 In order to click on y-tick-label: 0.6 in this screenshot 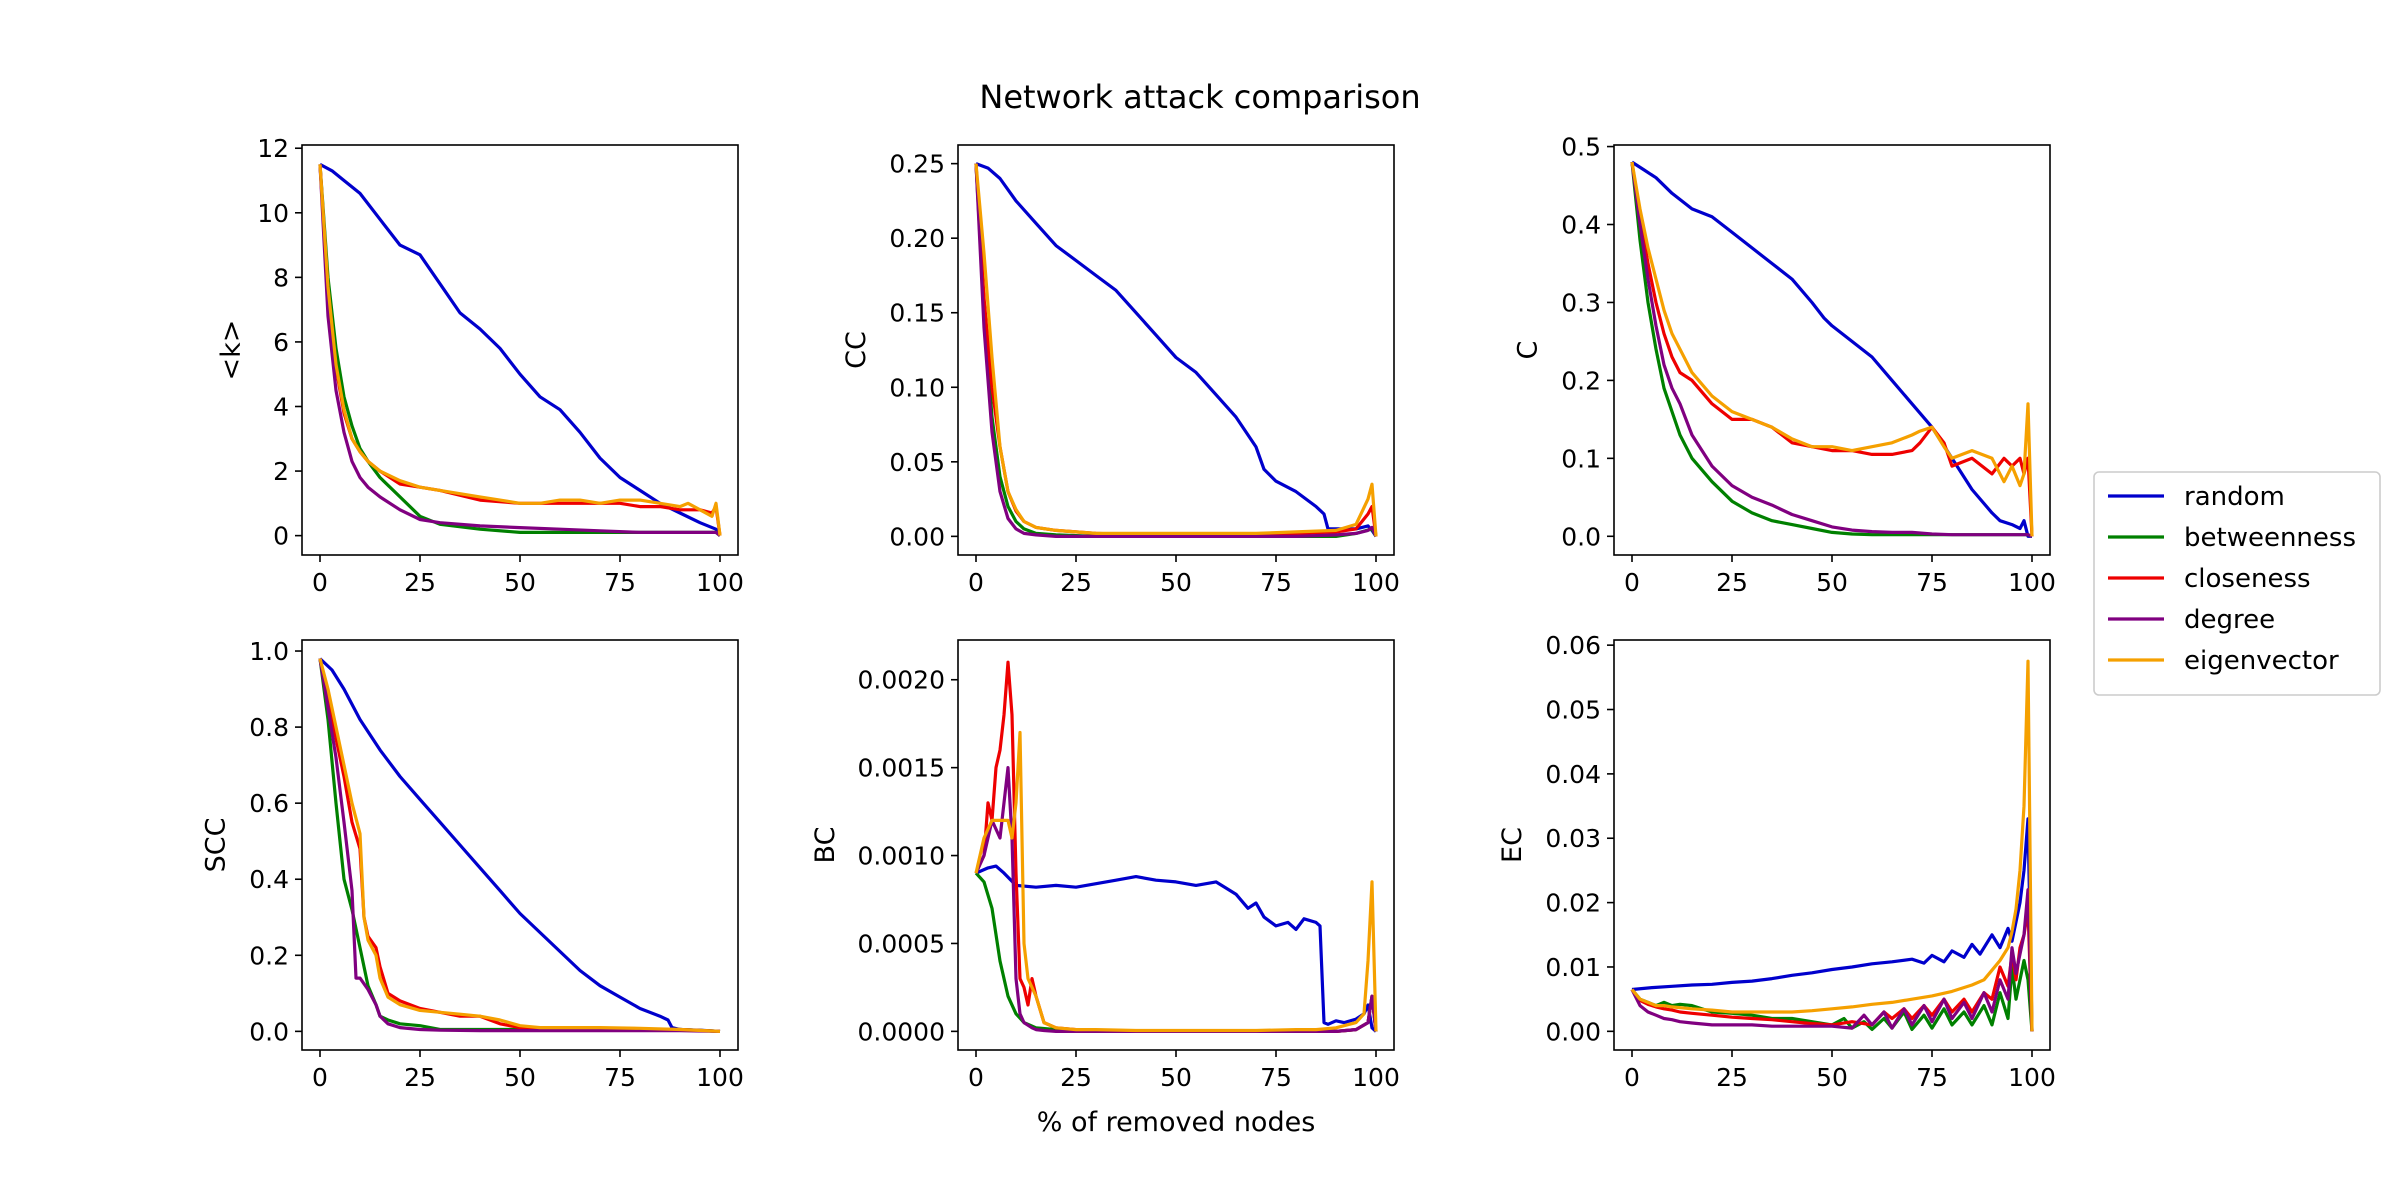, I will do `click(269, 803)`.